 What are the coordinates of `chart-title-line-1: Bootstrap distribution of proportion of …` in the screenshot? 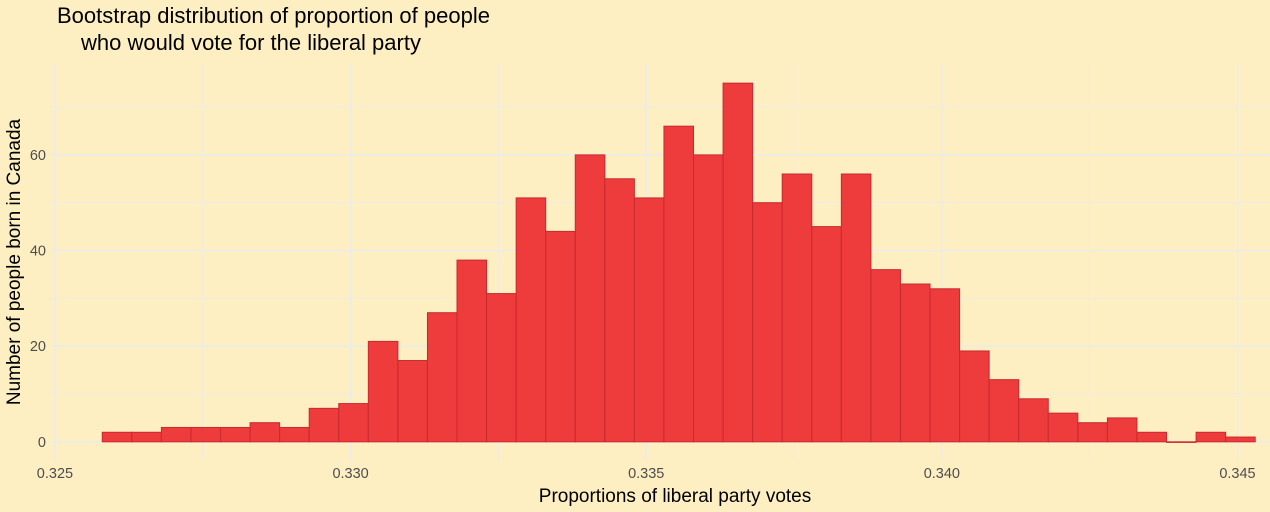 It's located at (273, 15).